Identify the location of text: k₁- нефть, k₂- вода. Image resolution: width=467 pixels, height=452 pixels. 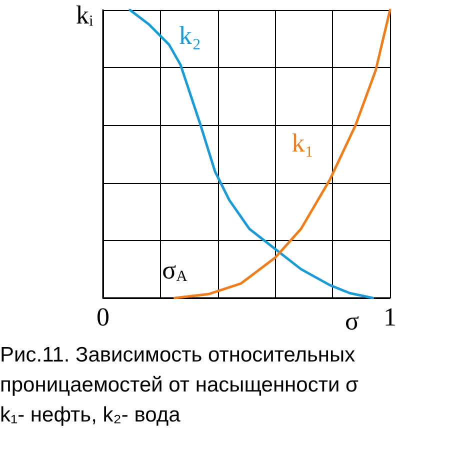
(90, 415).